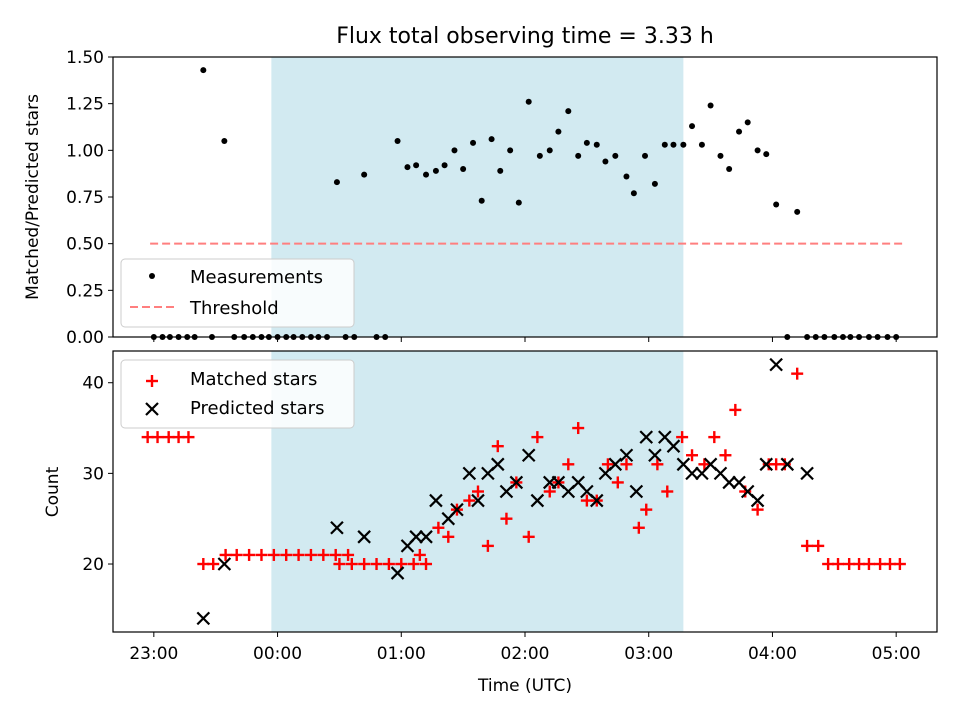  Describe the element at coordinates (153, 654) in the screenshot. I see `x-tick-label: 23:00` at that location.